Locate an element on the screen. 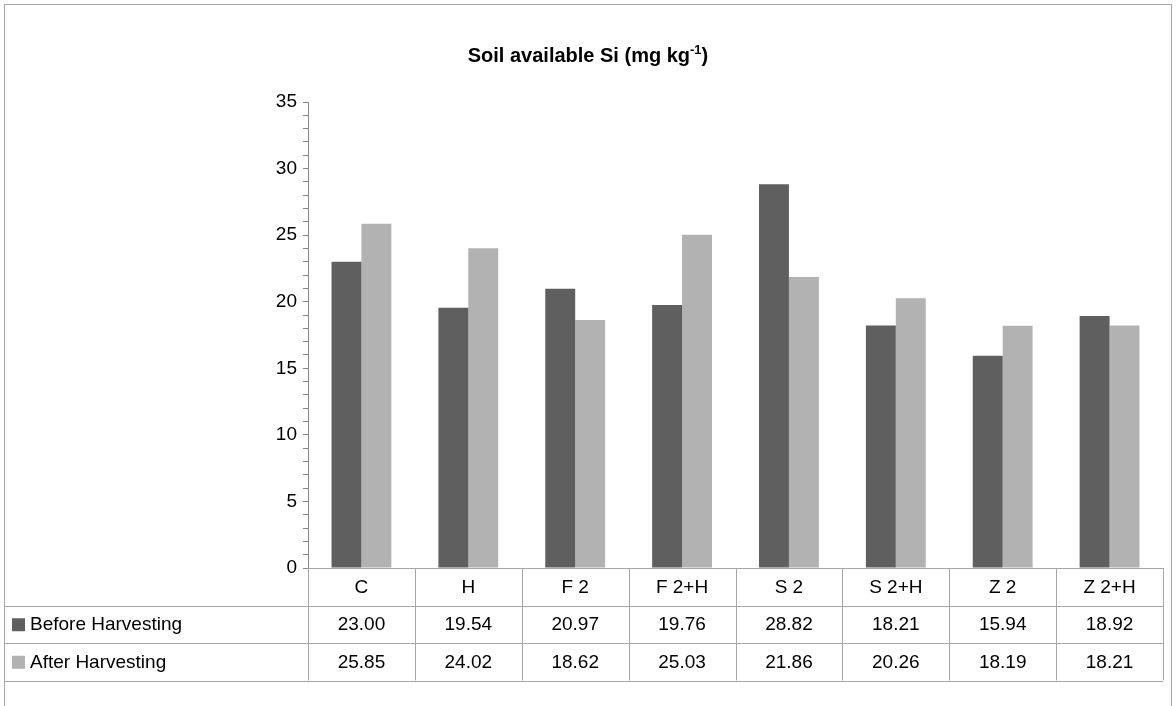 Image resolution: width=1176 pixels, height=706 pixels. legend-label: Before Harvesting is located at coordinates (106, 624).